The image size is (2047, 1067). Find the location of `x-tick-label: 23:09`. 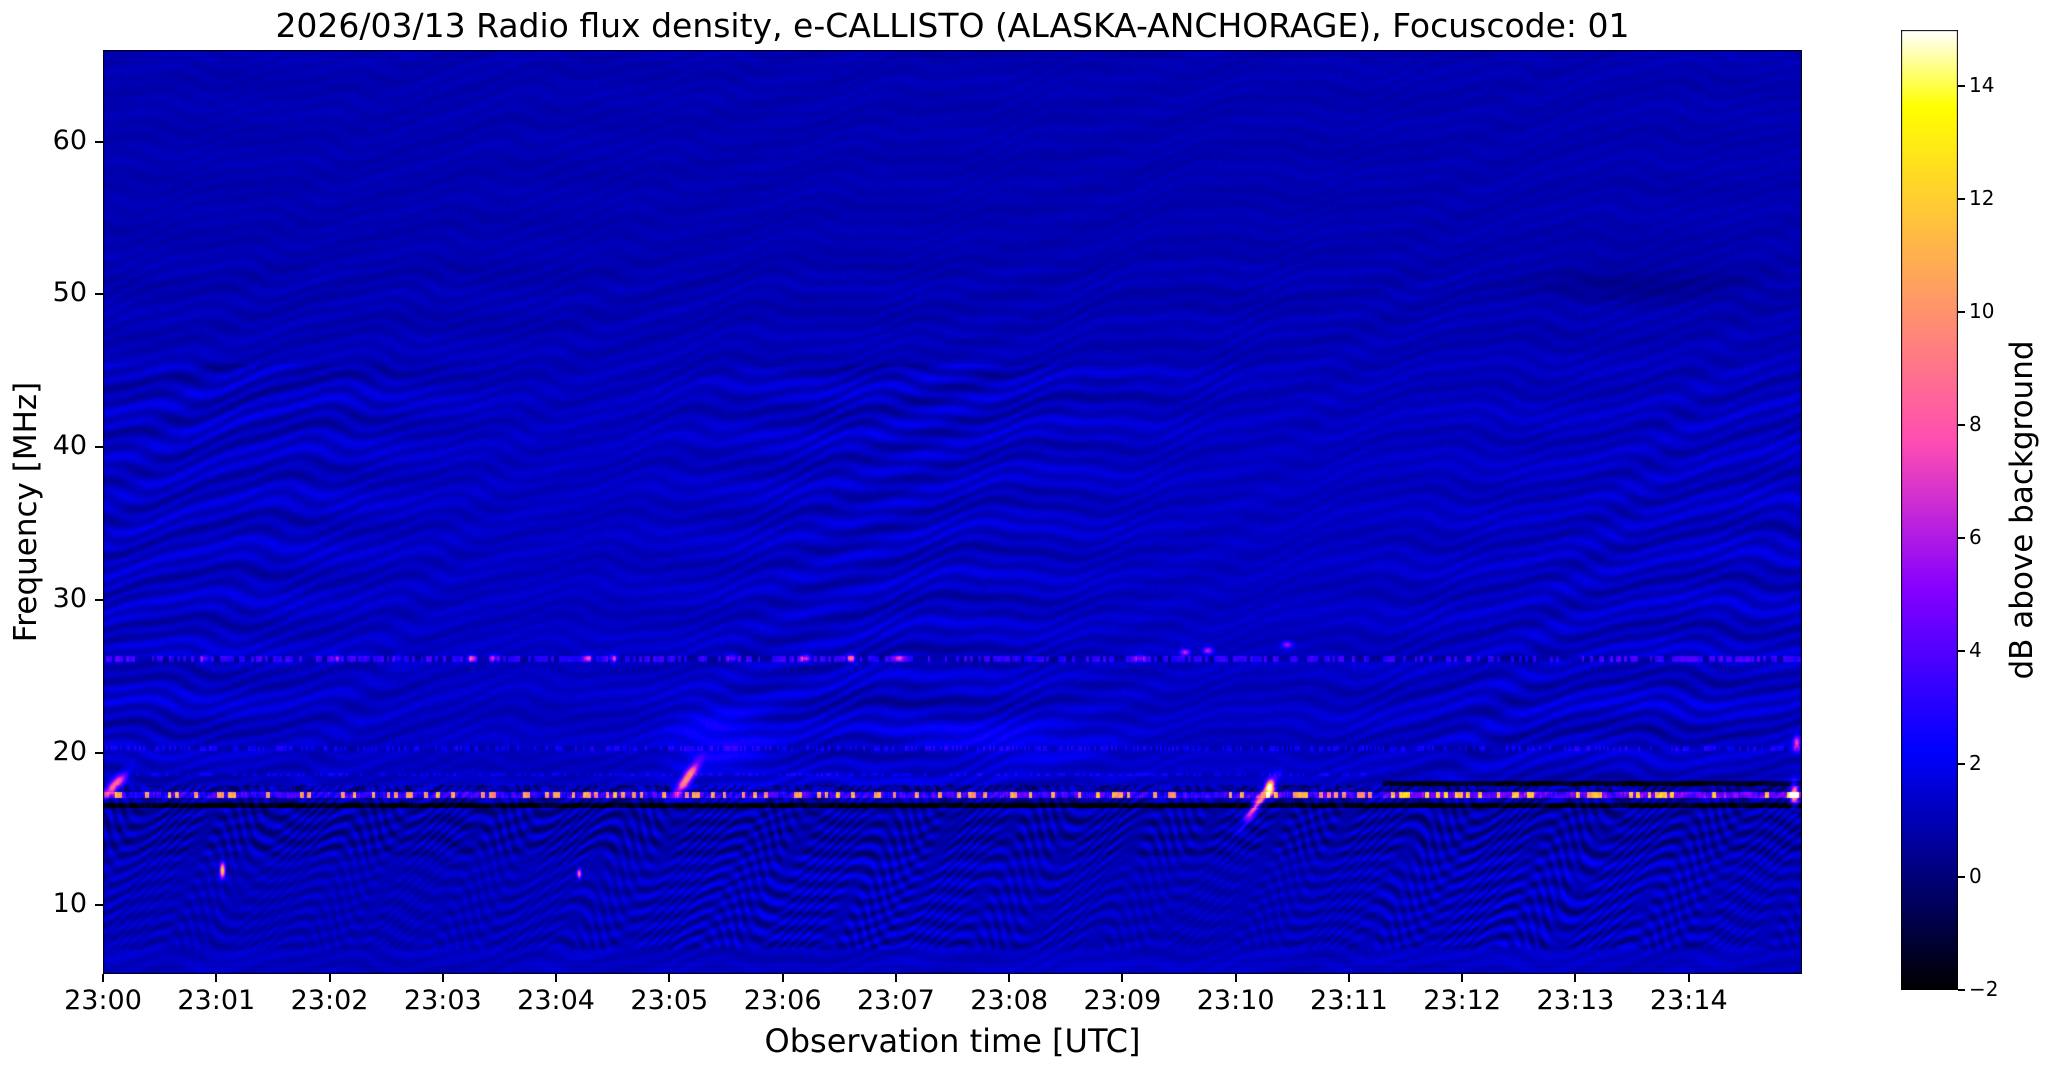

x-tick-label: 23:09 is located at coordinates (1122, 1000).